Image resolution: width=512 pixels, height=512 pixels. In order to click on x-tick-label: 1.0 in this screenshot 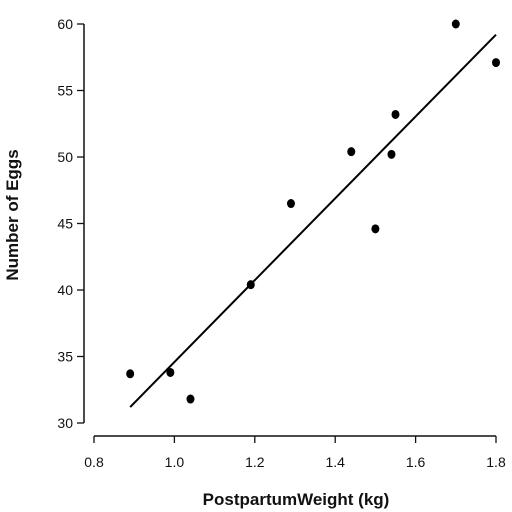, I will do `click(175, 462)`.